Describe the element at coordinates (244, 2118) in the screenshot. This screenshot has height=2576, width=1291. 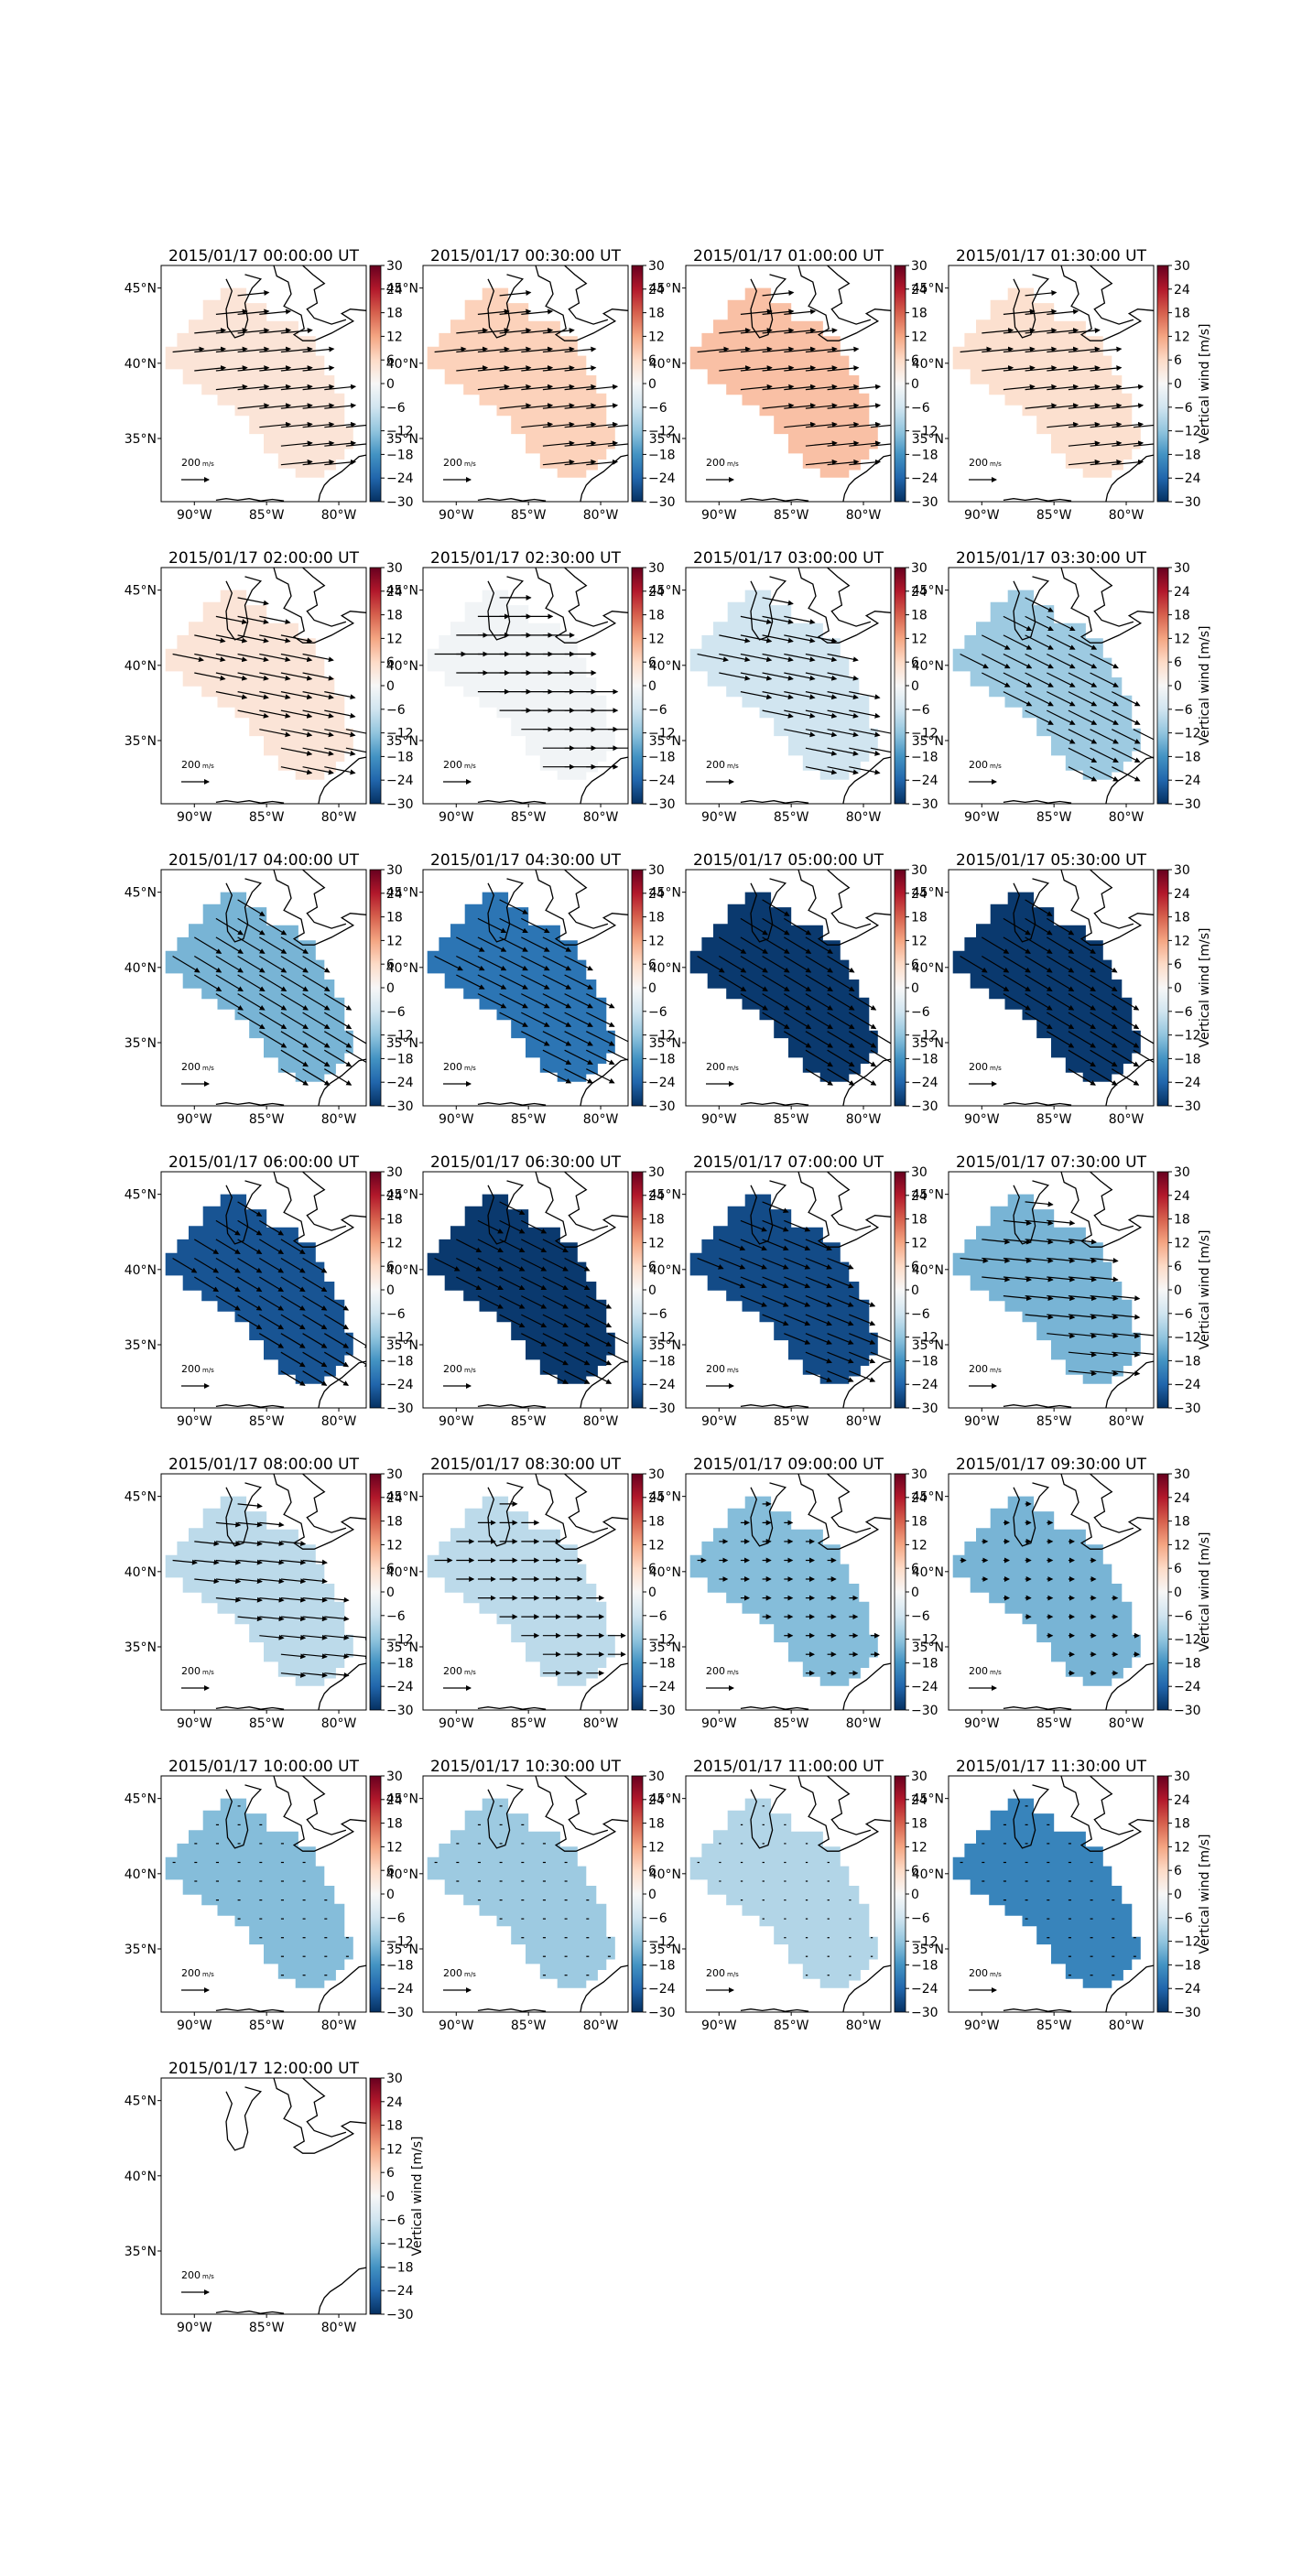
I see `lake-michigan-outline` at that location.